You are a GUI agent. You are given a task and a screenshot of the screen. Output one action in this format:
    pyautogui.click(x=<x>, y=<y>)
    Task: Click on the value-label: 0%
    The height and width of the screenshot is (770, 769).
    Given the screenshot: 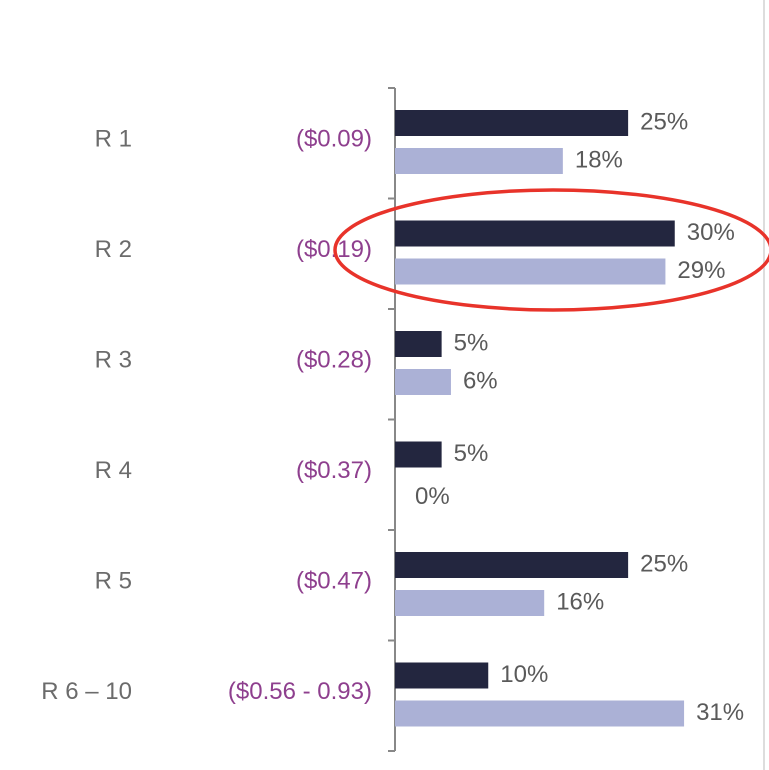 What is the action you would take?
    pyautogui.click(x=432, y=496)
    